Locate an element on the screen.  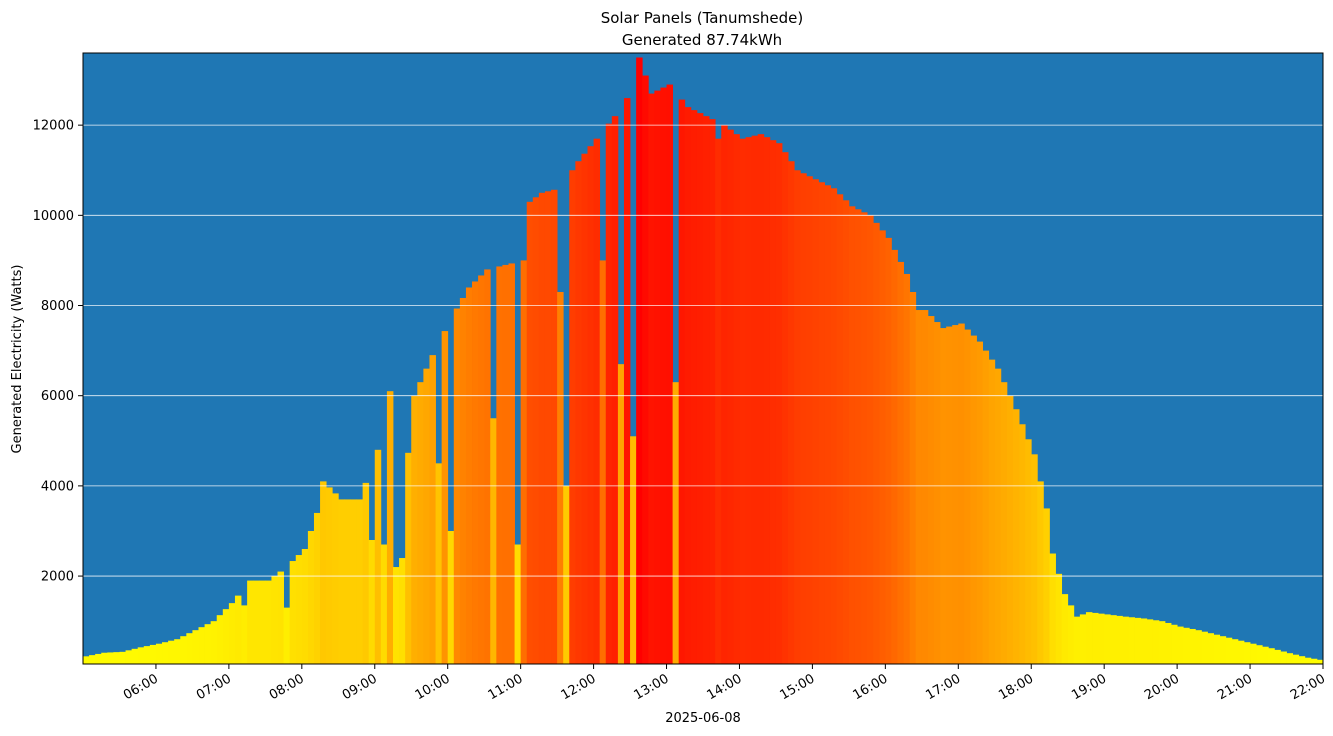
x-tick-label: 10:00 is located at coordinates (433, 687).